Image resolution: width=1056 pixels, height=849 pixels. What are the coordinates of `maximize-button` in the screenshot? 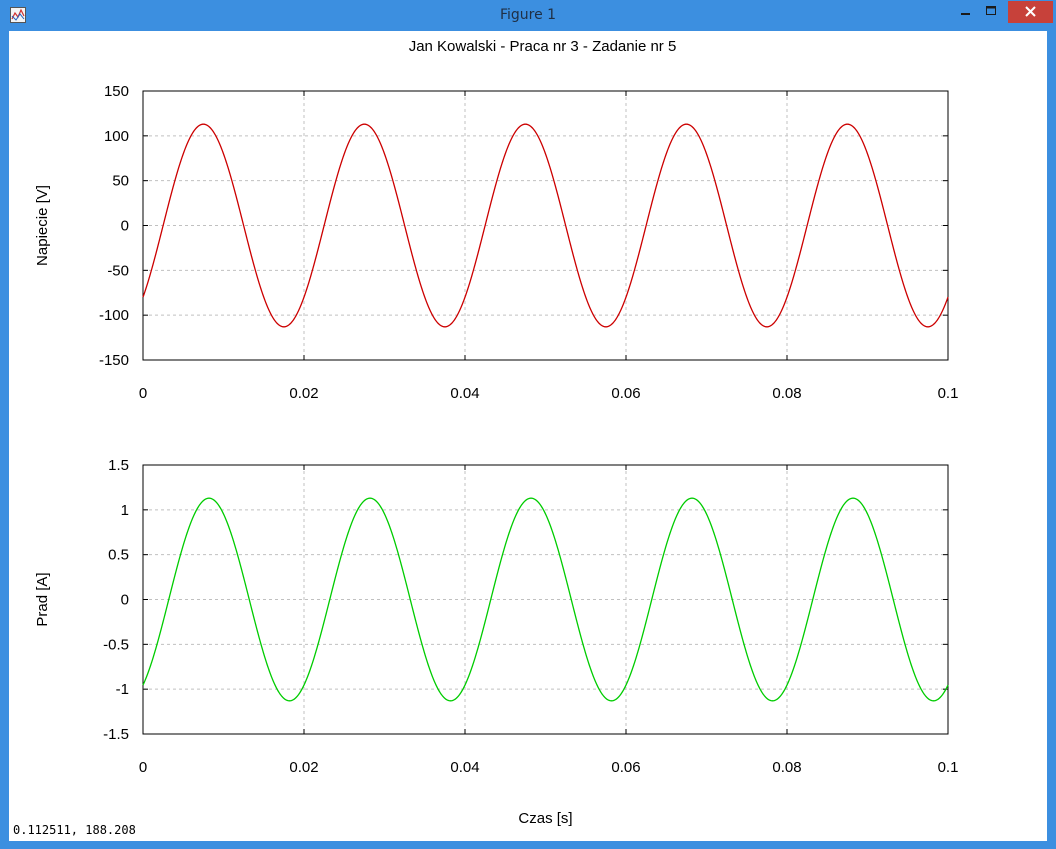 It's located at (991, 12).